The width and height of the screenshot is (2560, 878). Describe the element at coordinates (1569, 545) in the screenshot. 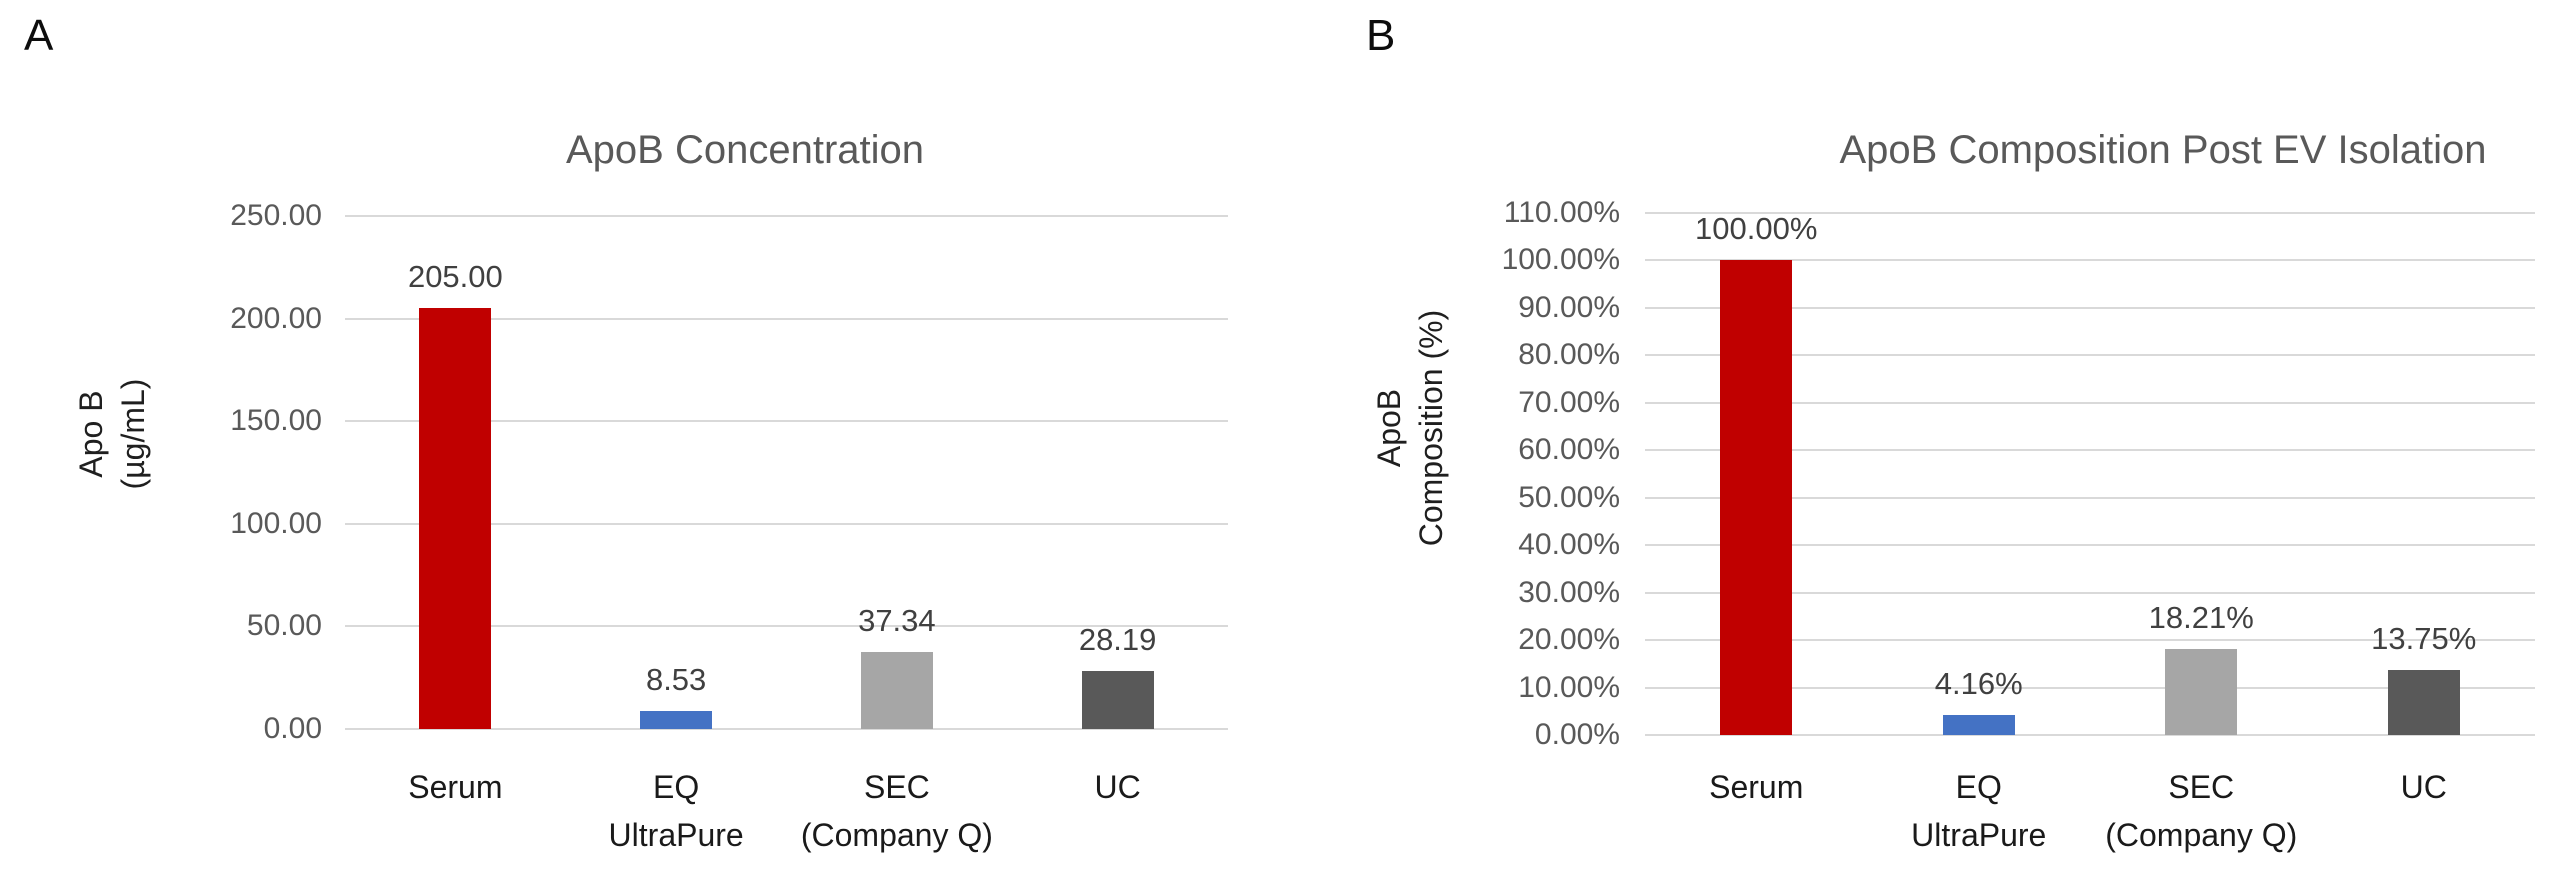

I see `chart-b-y-tick-label: 40.00%` at that location.